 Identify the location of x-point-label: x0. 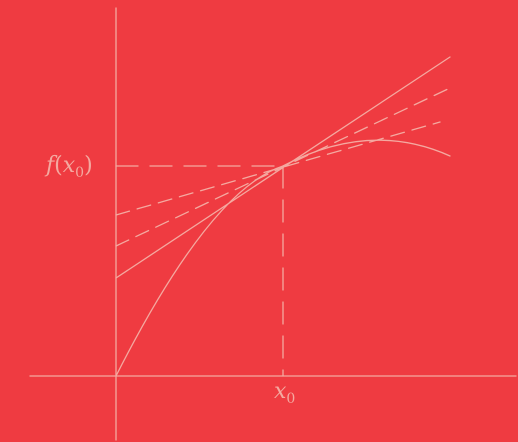
(284, 393).